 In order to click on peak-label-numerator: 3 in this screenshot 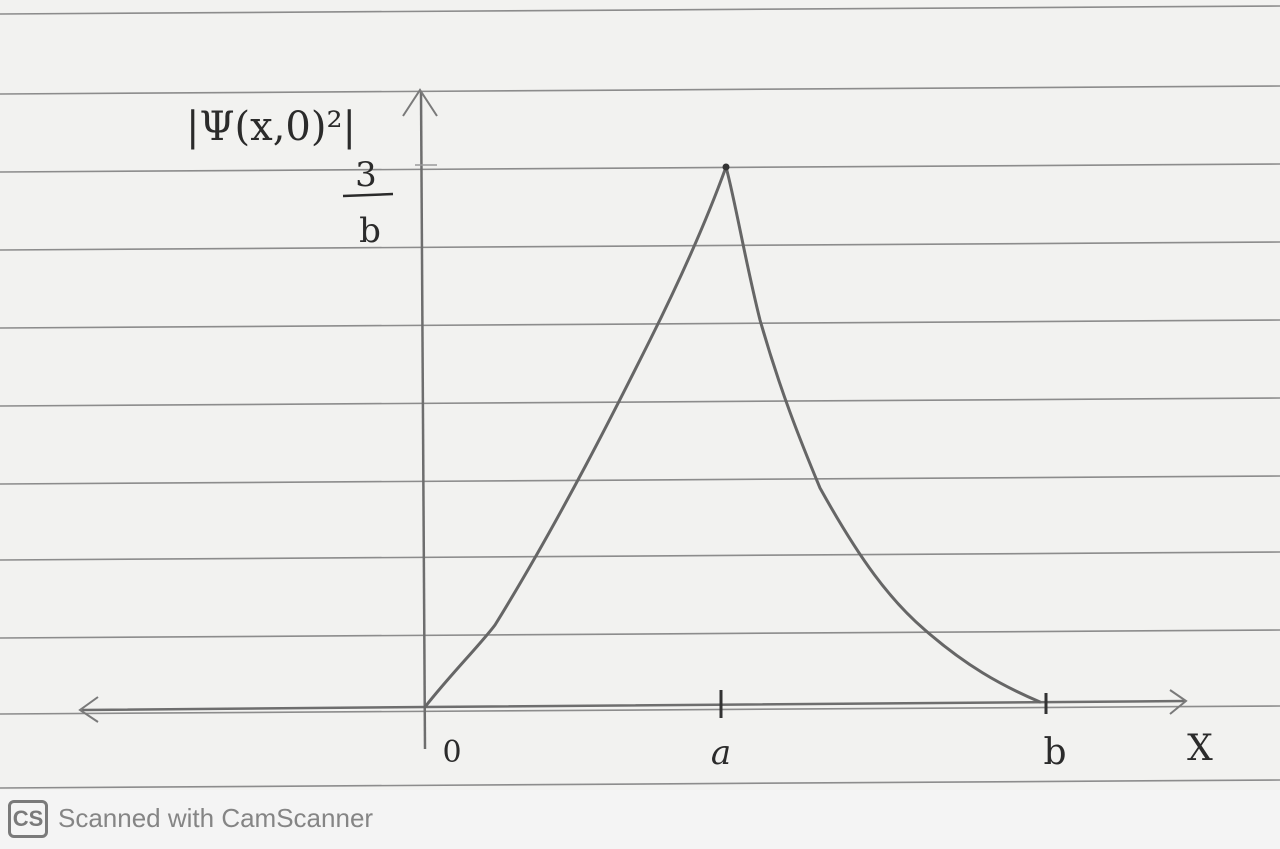, I will do `click(366, 175)`.